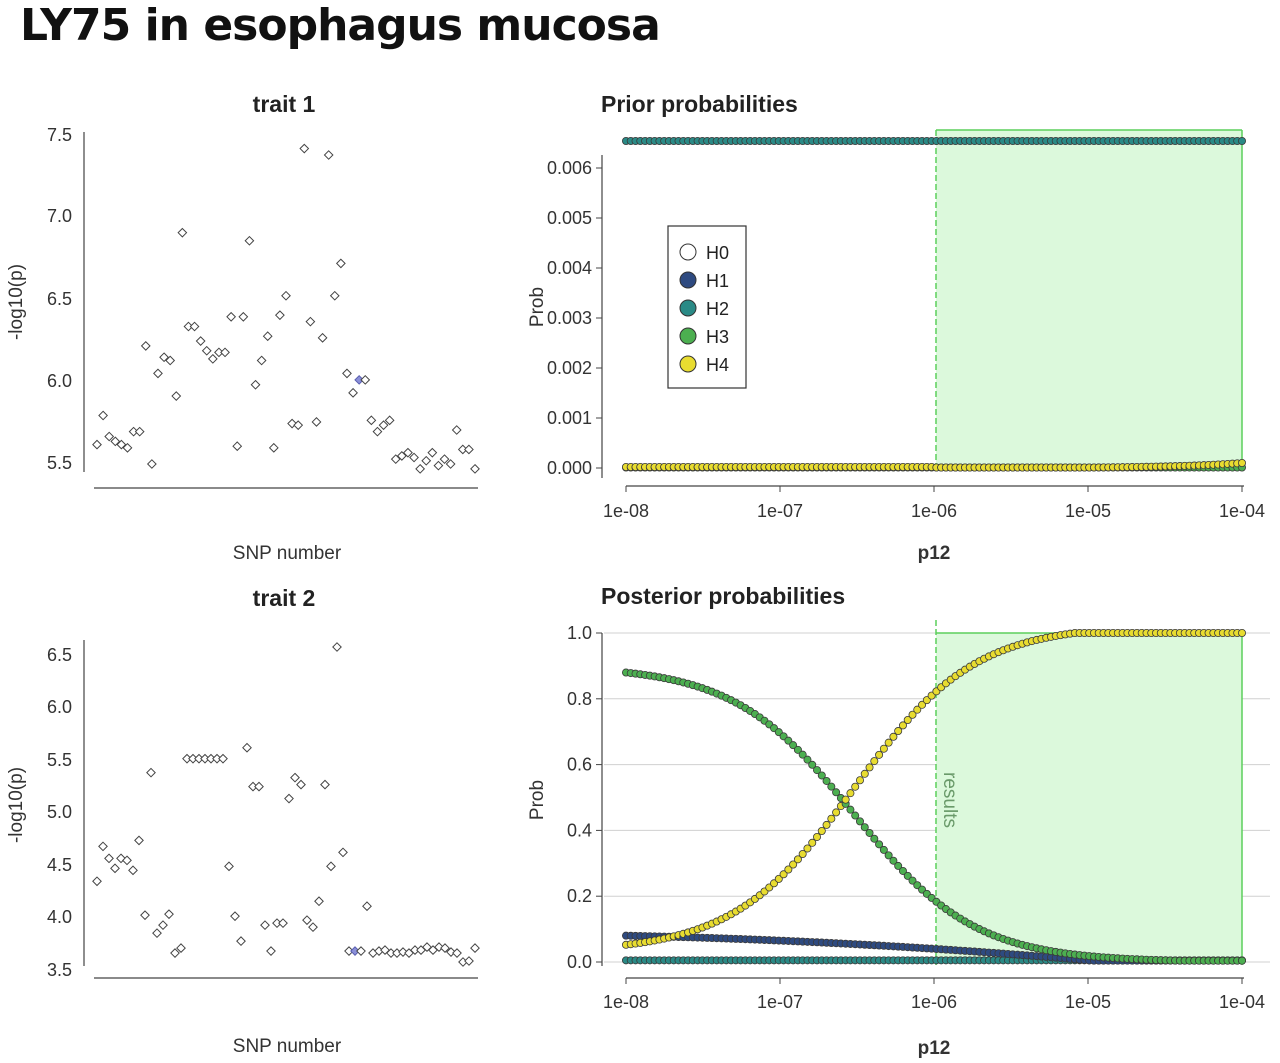 The width and height of the screenshot is (1280, 1063). What do you see at coordinates (16, 805) in the screenshot?
I see `trait2-ylabel: -log10(p)` at bounding box center [16, 805].